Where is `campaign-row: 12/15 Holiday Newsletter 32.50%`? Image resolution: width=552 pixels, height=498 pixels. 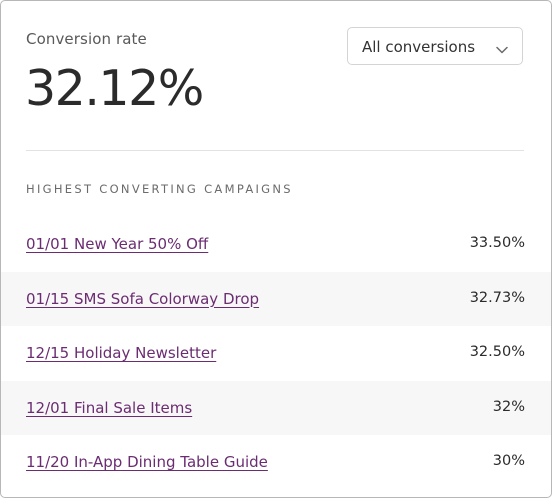
campaign-row: 12/15 Holiday Newsletter 32.50% is located at coordinates (276, 353).